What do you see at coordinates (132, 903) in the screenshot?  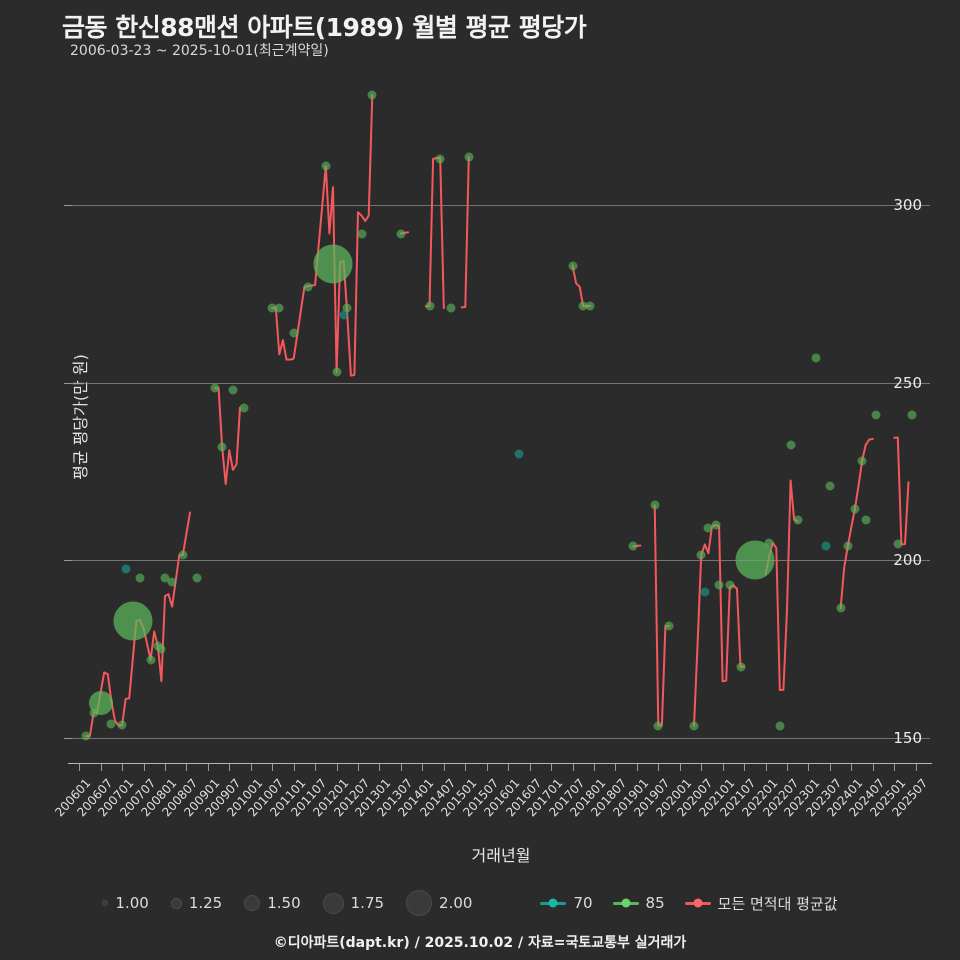 I see `legend-size-label: 1.00` at bounding box center [132, 903].